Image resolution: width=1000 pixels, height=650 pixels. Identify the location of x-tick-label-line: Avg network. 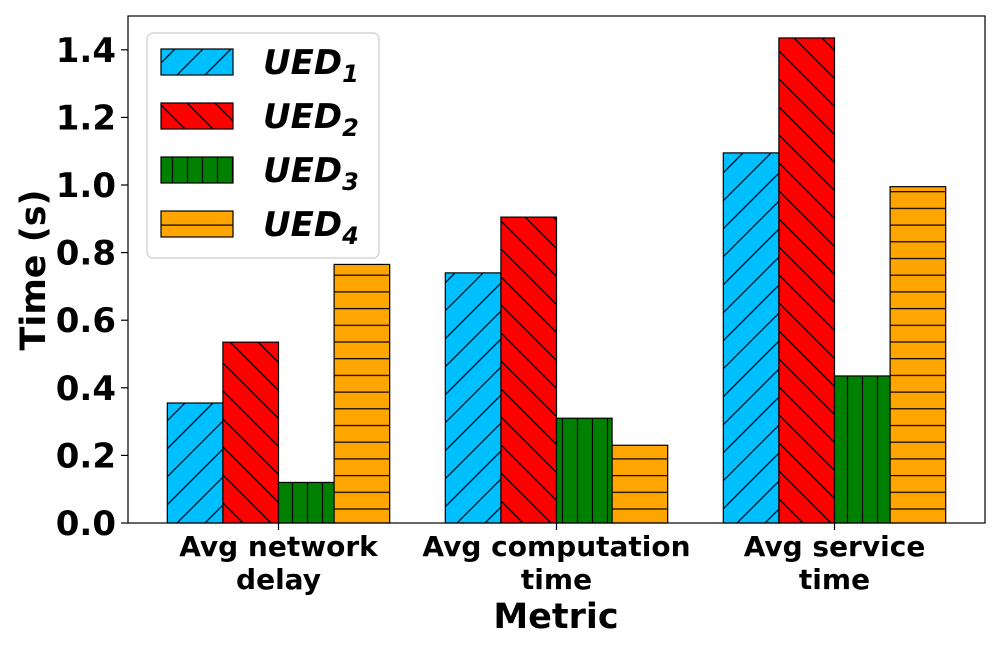
(279, 546).